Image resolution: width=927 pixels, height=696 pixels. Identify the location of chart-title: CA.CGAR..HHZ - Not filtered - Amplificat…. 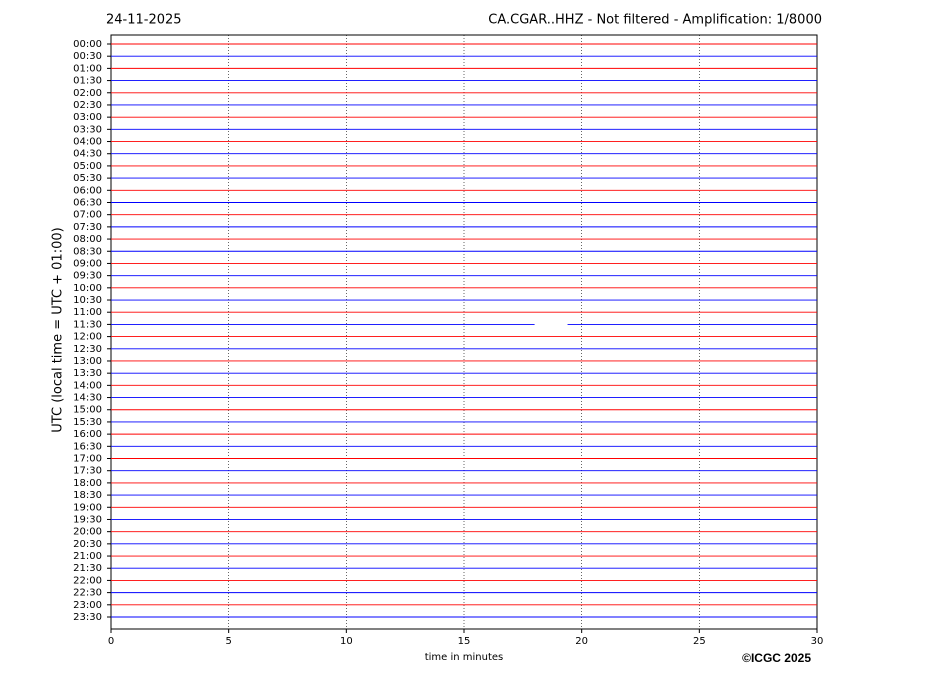
(655, 20).